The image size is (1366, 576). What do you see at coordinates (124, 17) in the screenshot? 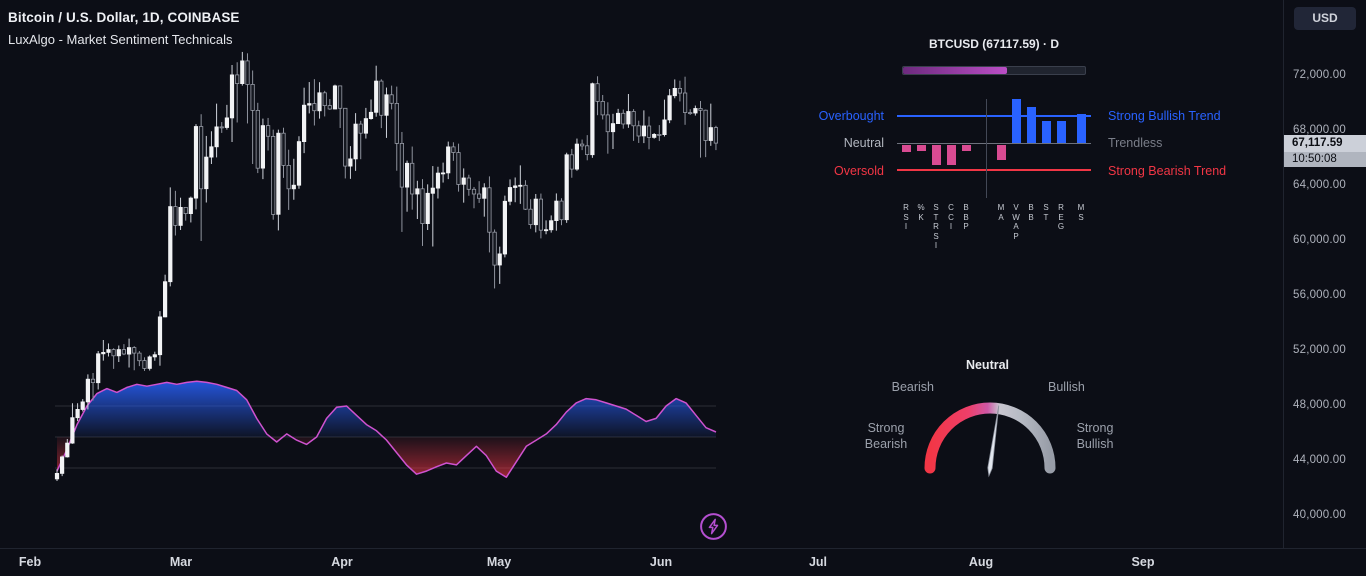
I see `symbol-title: Bitcoin / U.S. Dollar, 1D, COINBASE` at bounding box center [124, 17].